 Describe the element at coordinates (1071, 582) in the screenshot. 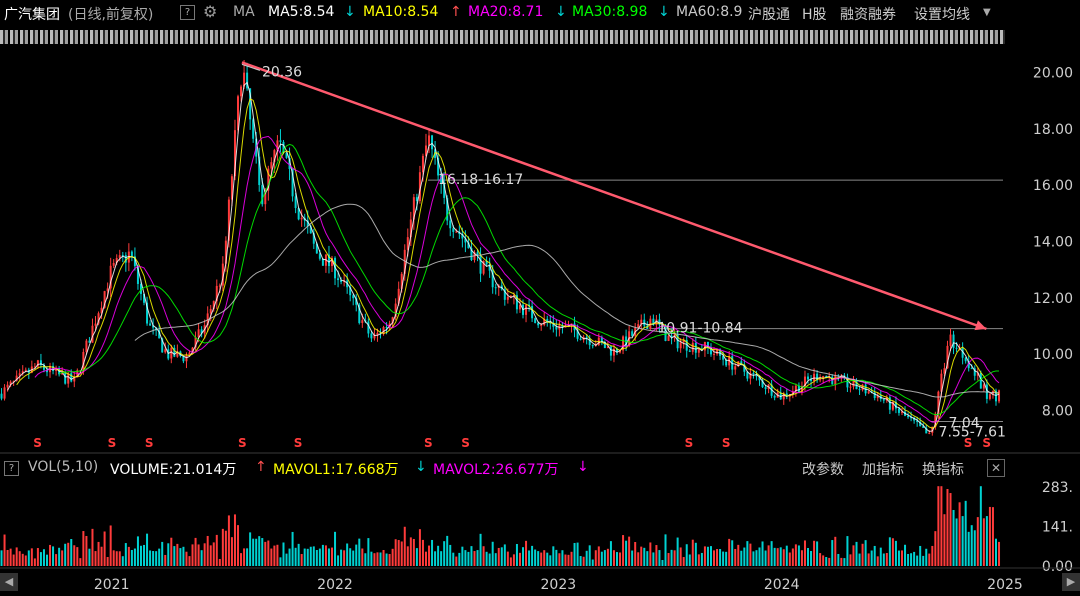

I see `scroll-right-icon: ▶` at that location.